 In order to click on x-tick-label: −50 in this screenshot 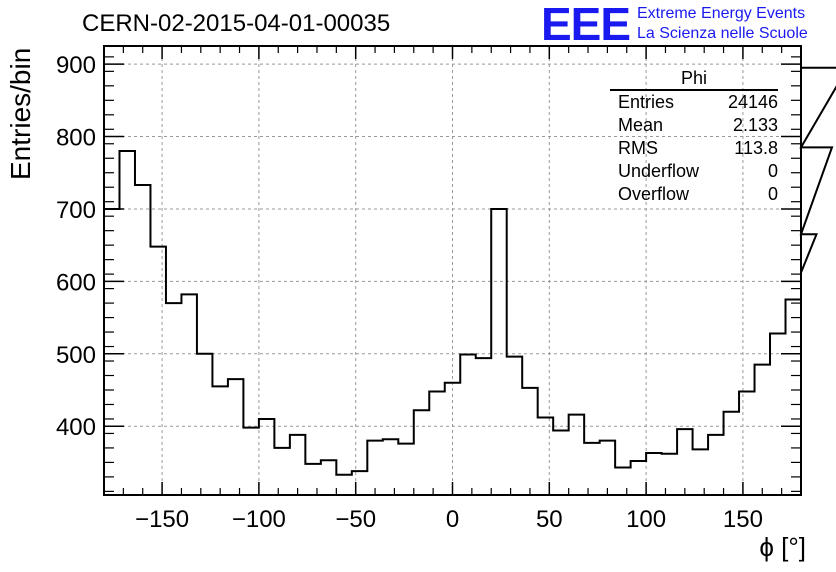, I will do `click(355, 519)`.